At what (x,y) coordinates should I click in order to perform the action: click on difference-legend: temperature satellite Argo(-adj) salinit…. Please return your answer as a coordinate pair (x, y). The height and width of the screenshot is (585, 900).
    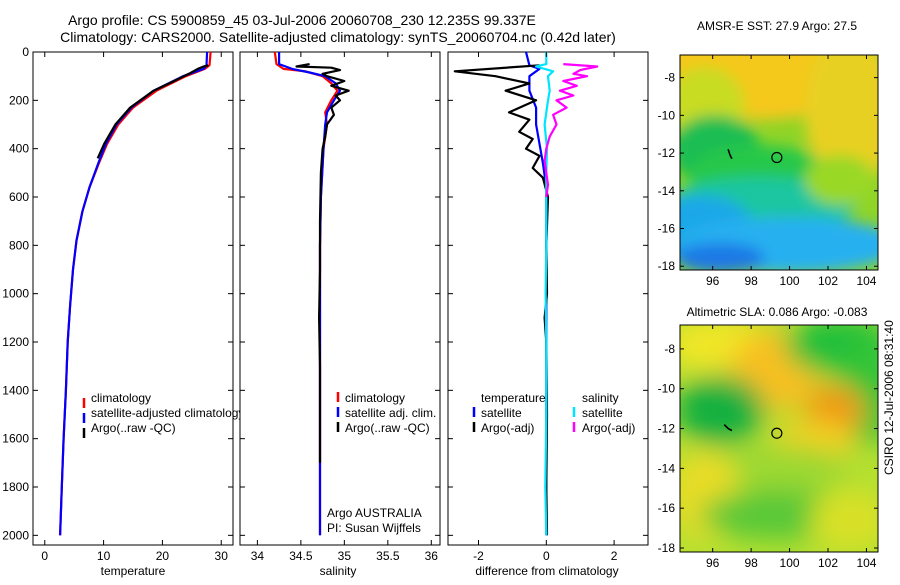
    Looking at the image, I should click on (553, 413).